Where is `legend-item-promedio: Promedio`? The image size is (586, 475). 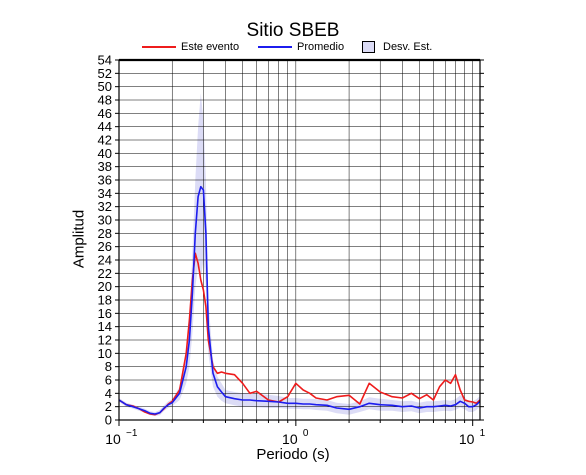
legend-item-promedio: Promedio is located at coordinates (301, 47).